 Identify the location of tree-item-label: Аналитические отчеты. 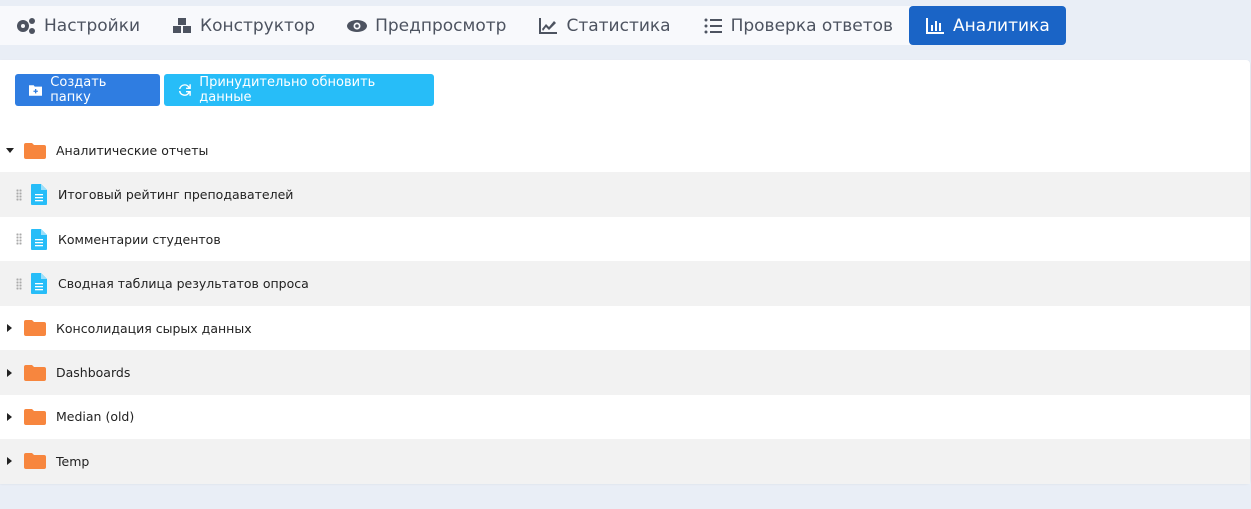
(132, 150).